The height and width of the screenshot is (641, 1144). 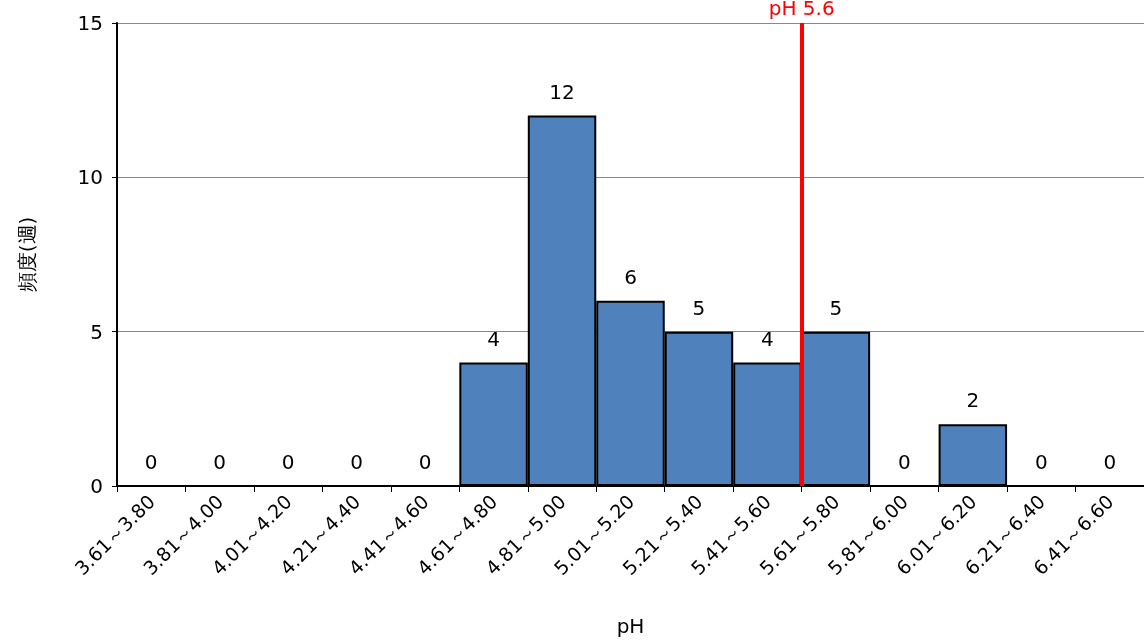 What do you see at coordinates (90, 23) in the screenshot?
I see `y-tick-label: 15` at bounding box center [90, 23].